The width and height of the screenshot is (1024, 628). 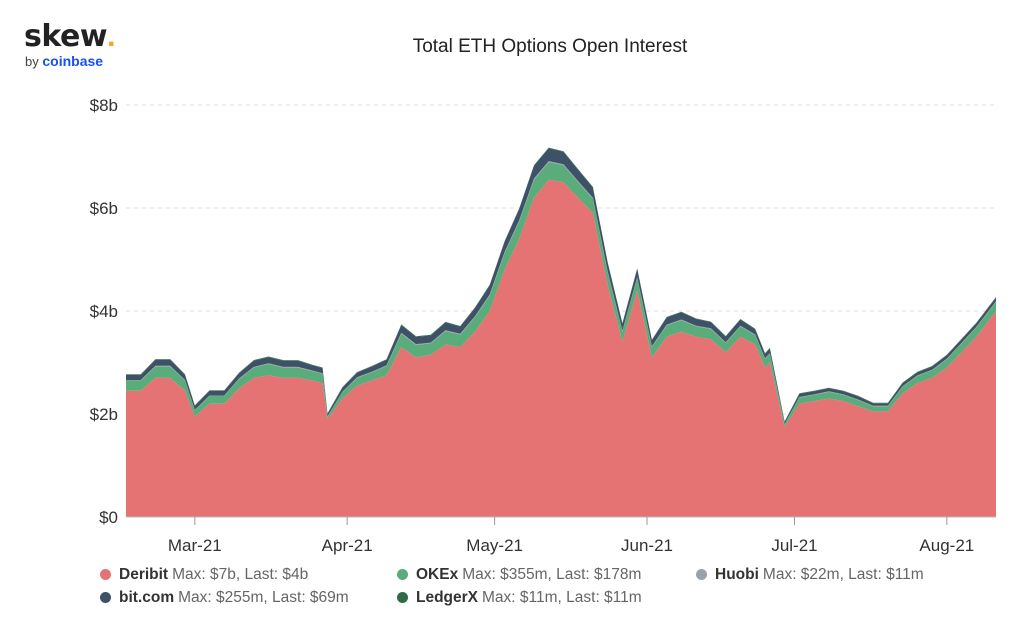 I want to click on y-tick-label: $2b, so click(x=104, y=414).